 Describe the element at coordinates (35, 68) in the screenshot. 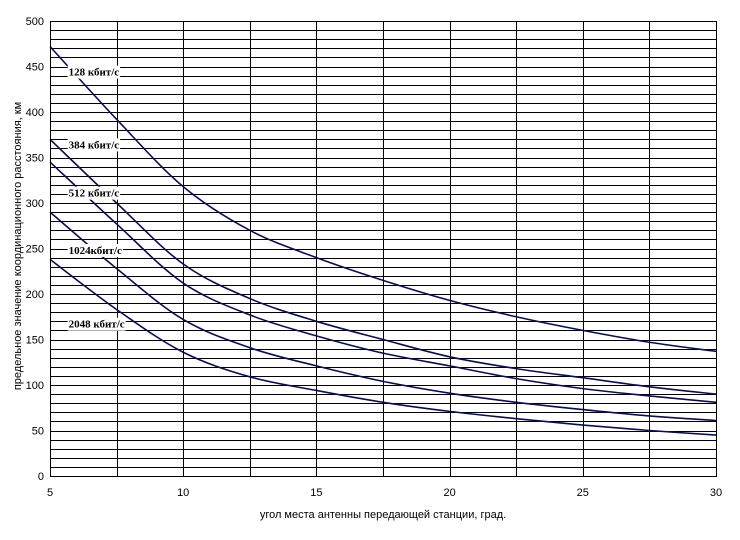

I see `y-tick-label: 450` at that location.